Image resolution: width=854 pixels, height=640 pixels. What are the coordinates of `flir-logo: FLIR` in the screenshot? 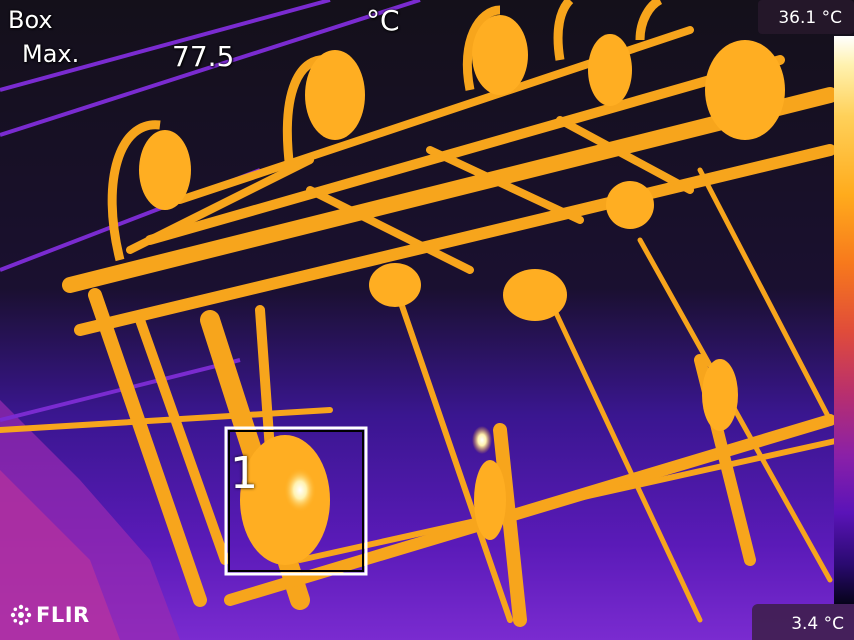 It's located at (50, 615).